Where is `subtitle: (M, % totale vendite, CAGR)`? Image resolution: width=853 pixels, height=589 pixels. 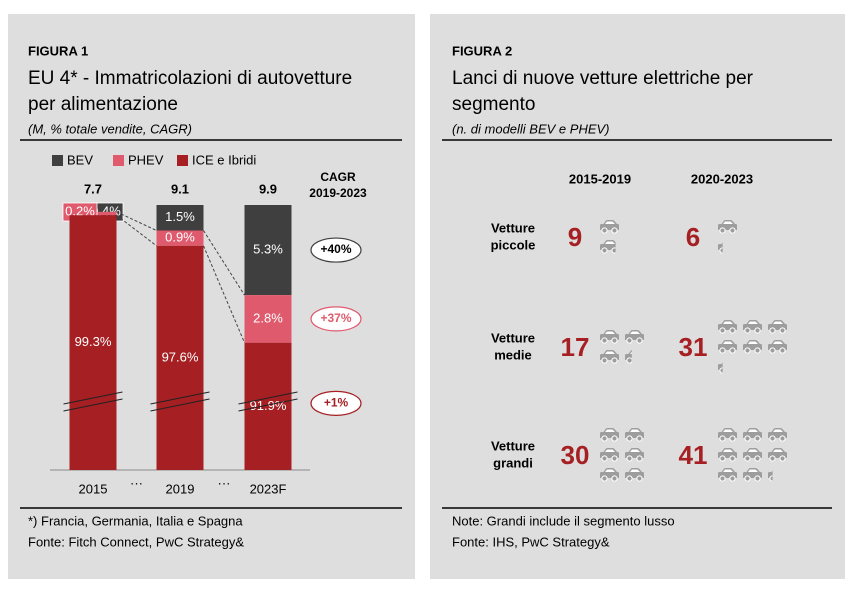
subtitle: (M, % totale vendite, CAGR) is located at coordinates (110, 128).